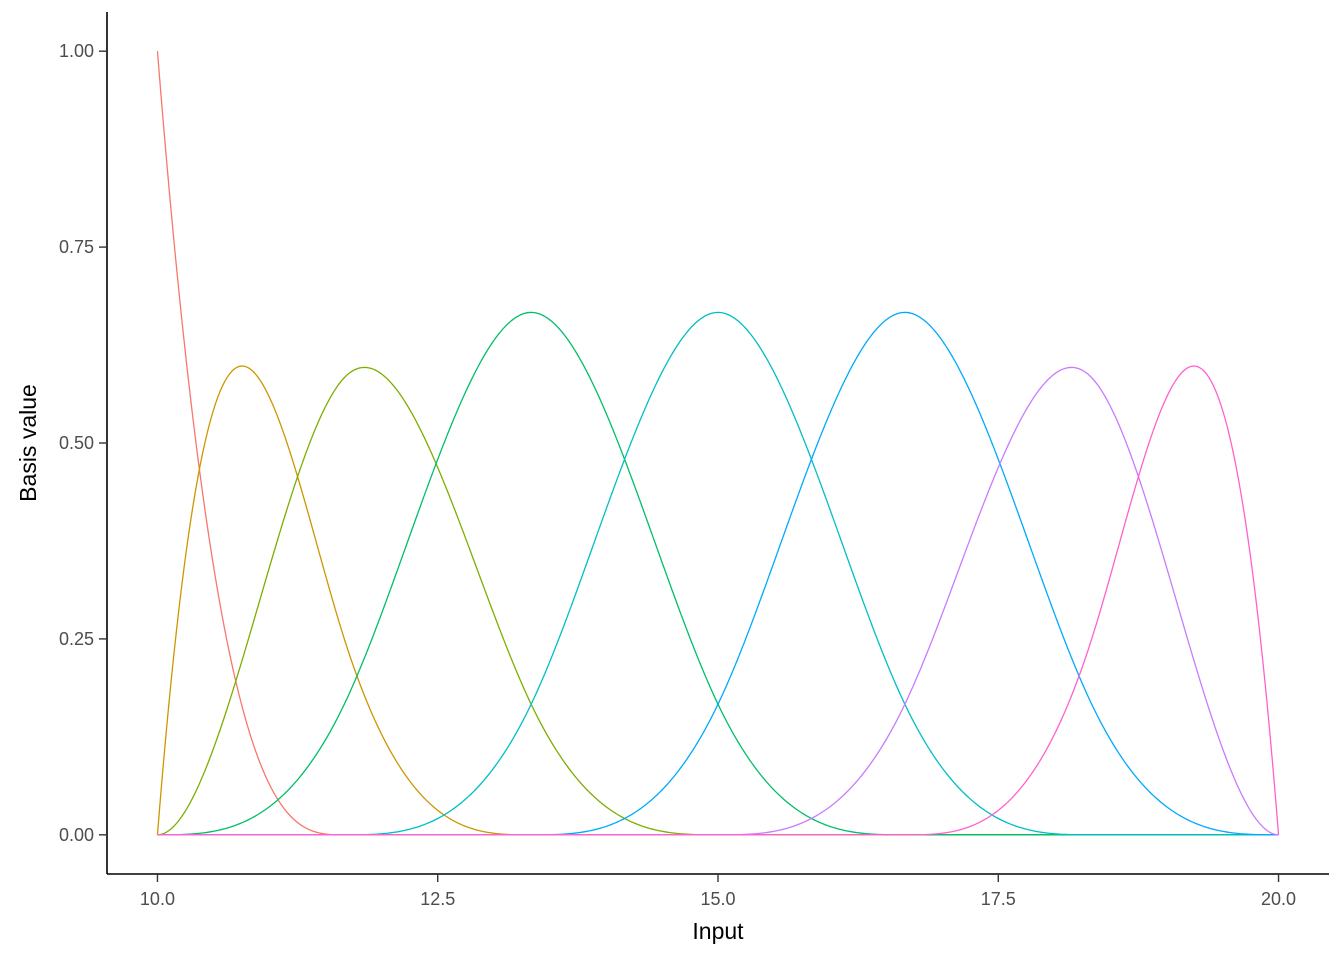 This screenshot has width=1344, height=960. What do you see at coordinates (717, 899) in the screenshot?
I see `x-tick-label: 15.0` at bounding box center [717, 899].